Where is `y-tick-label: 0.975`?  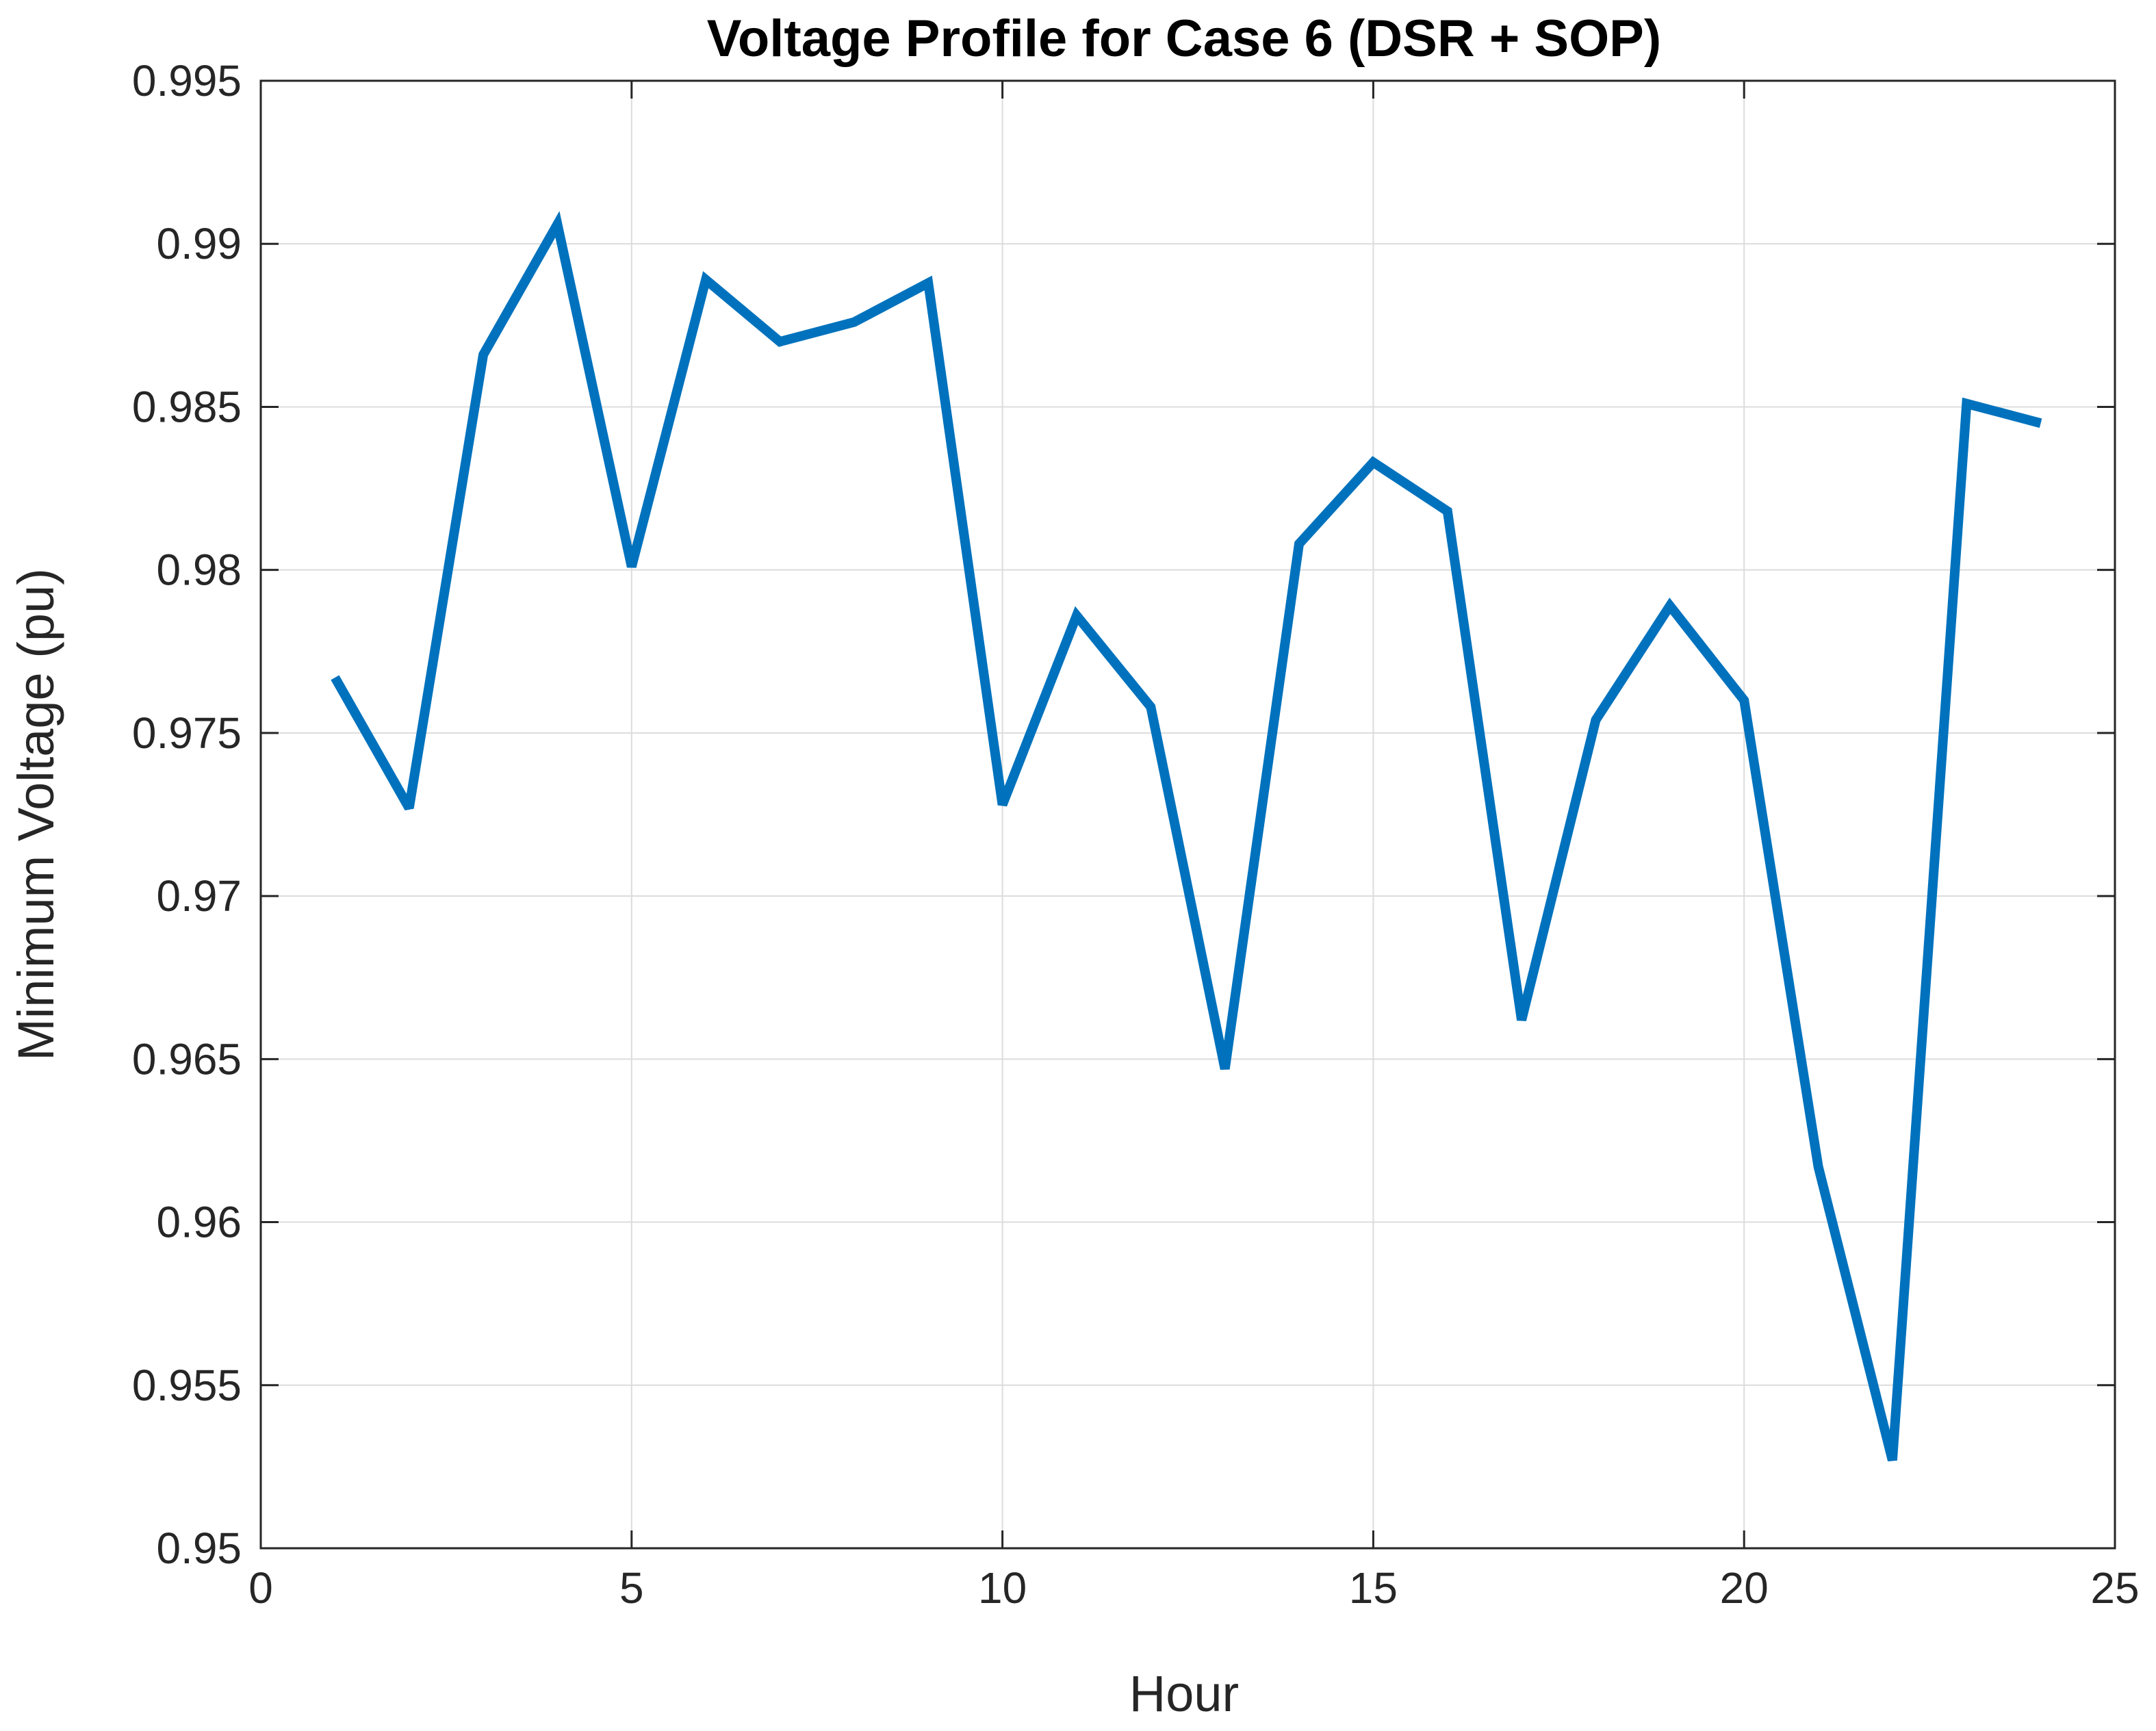 y-tick-label: 0.975 is located at coordinates (187, 733).